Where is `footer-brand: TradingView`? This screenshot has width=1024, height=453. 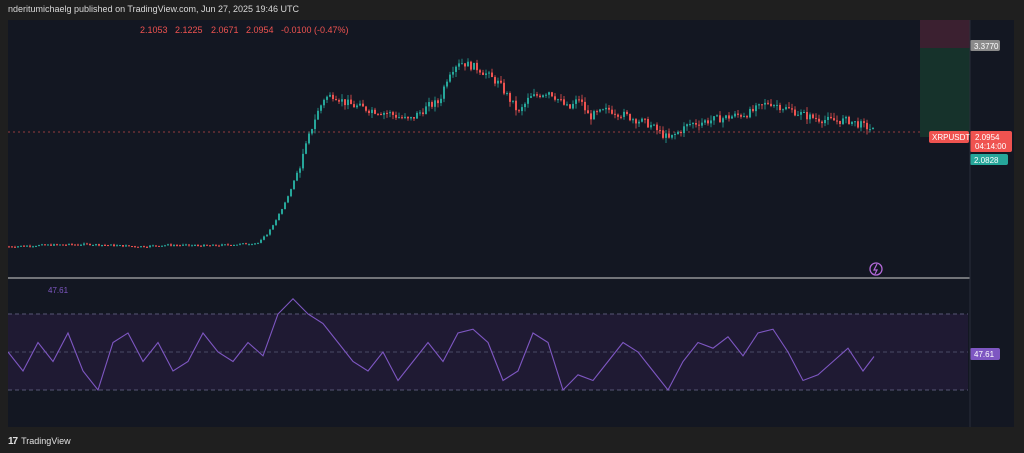 footer-brand: TradingView is located at coordinates (46, 441).